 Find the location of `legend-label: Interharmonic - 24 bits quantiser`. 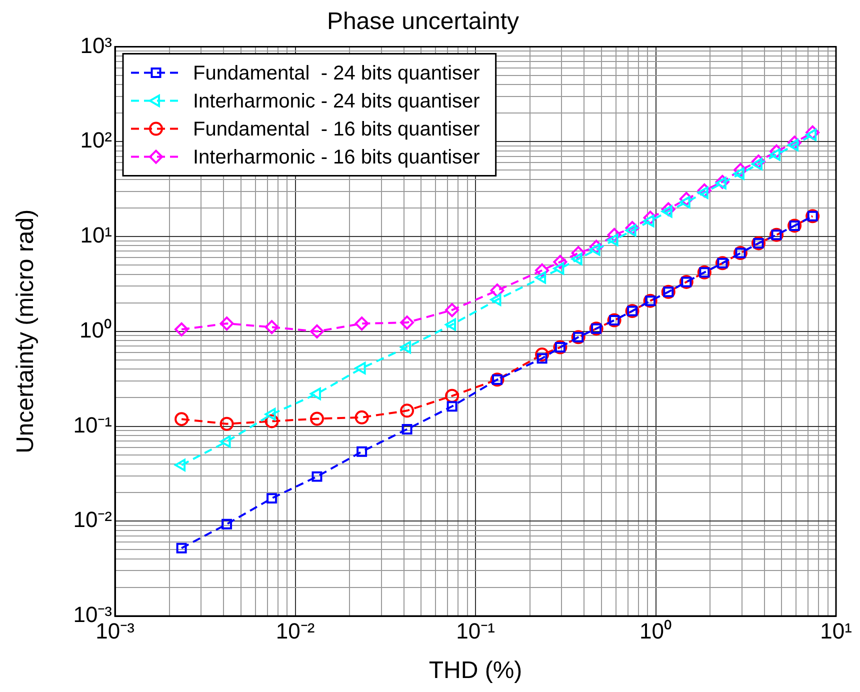

legend-label: Interharmonic - 24 bits quantiser is located at coordinates (336, 101).